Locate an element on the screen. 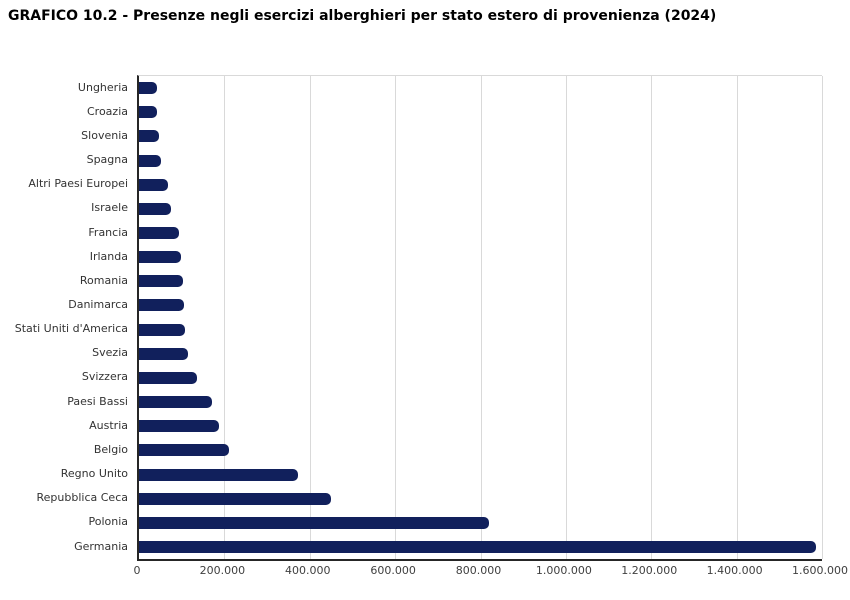 Image resolution: width=850 pixels, height=600 pixels. category-label: Stati Uniti d'America is located at coordinates (71, 329).